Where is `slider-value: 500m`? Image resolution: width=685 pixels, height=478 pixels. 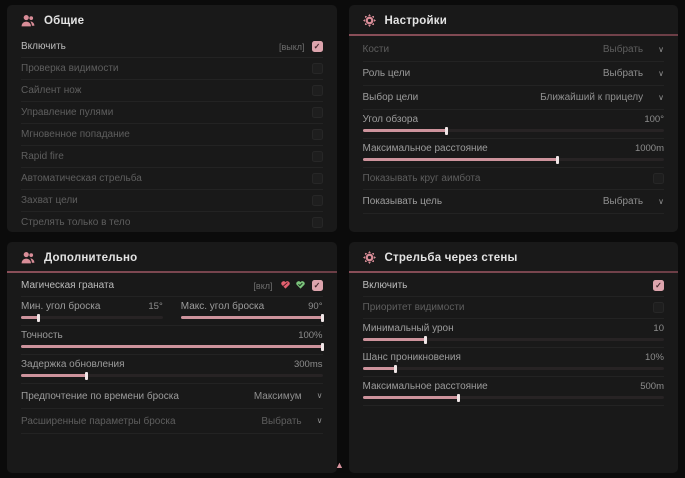 slider-value: 500m is located at coordinates (652, 386).